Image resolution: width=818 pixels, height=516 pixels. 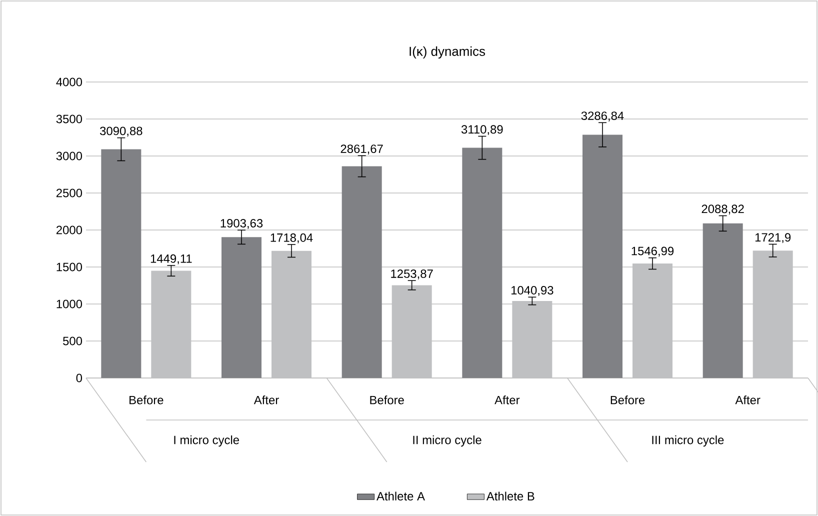 What do you see at coordinates (241, 224) in the screenshot?
I see `data-label: 1903,63` at bounding box center [241, 224].